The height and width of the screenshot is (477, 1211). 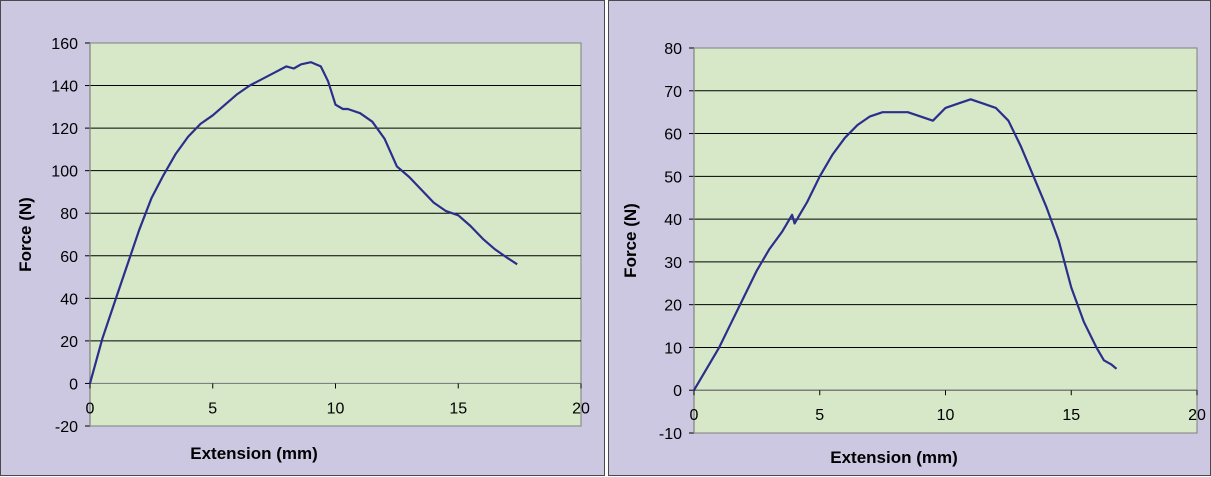 What do you see at coordinates (212, 408) in the screenshot?
I see `left-x-tick-label: 5` at bounding box center [212, 408].